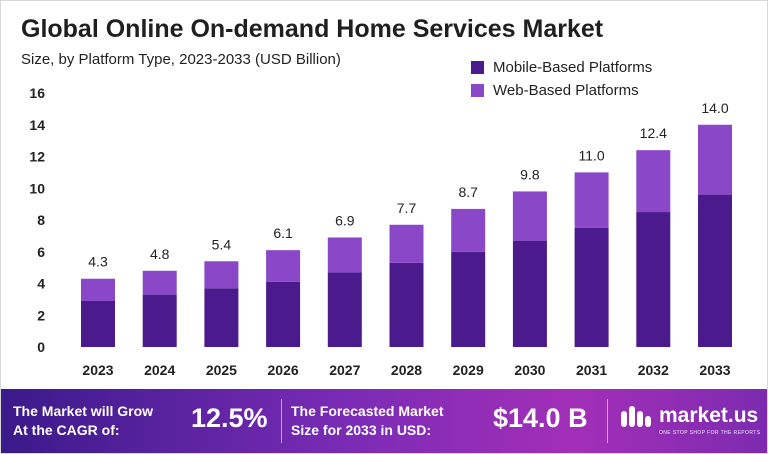 Image resolution: width=768 pixels, height=454 pixels. Describe the element at coordinates (37, 188) in the screenshot. I see `y-tick-label: 10` at that location.